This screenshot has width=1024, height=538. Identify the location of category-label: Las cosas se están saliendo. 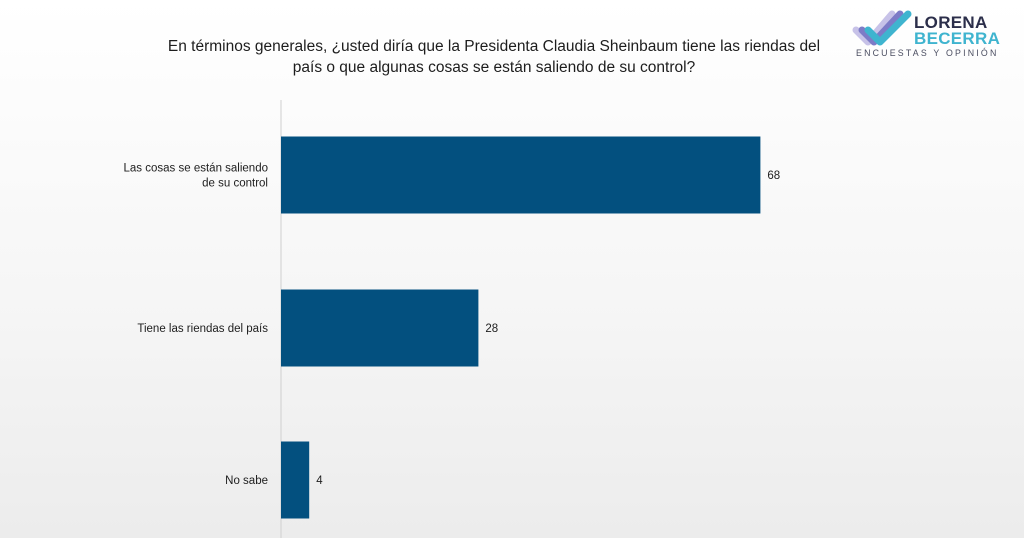
(196, 169).